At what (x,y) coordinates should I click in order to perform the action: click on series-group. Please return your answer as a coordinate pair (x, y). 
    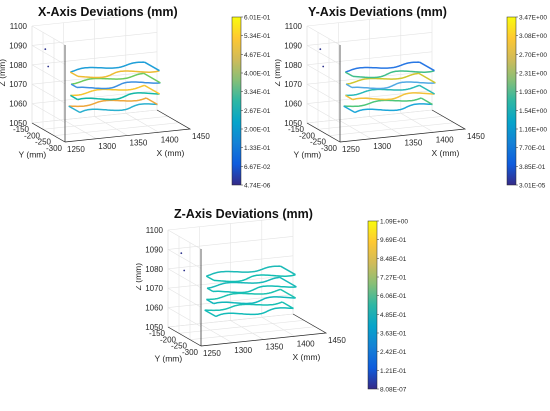
    Looking at the image, I should click on (250, 291).